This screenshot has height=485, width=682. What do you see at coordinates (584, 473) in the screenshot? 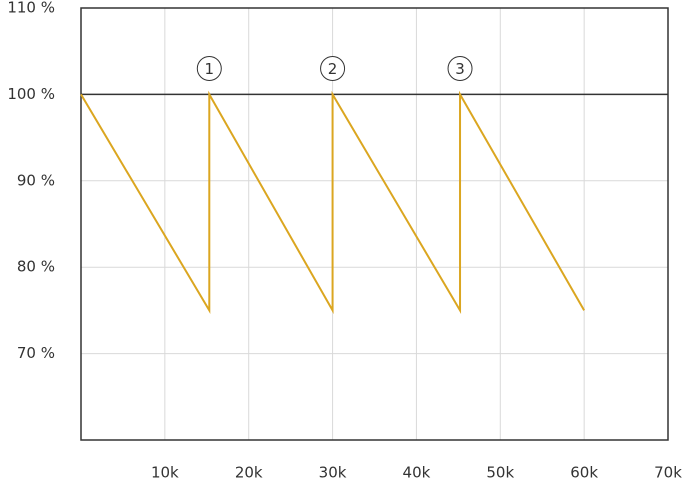
I see `x-tick-label: 60k` at bounding box center [584, 473].